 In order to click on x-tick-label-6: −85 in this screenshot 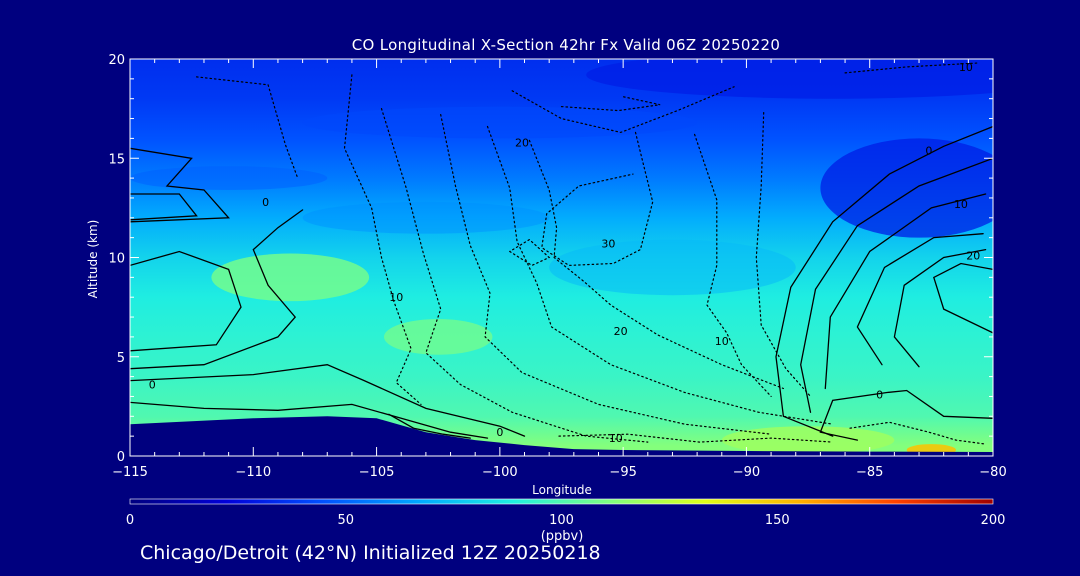, I will do `click(869, 472)`.